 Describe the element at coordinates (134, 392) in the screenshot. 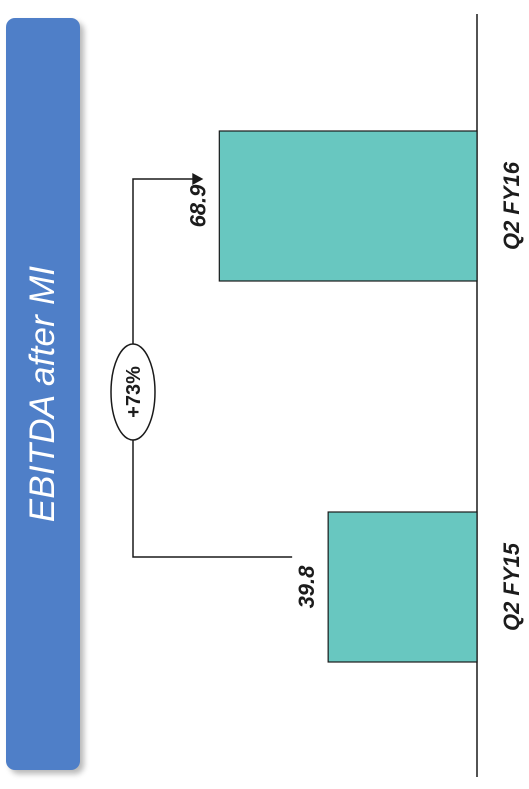

I see `growth-badge-label: +73%` at that location.